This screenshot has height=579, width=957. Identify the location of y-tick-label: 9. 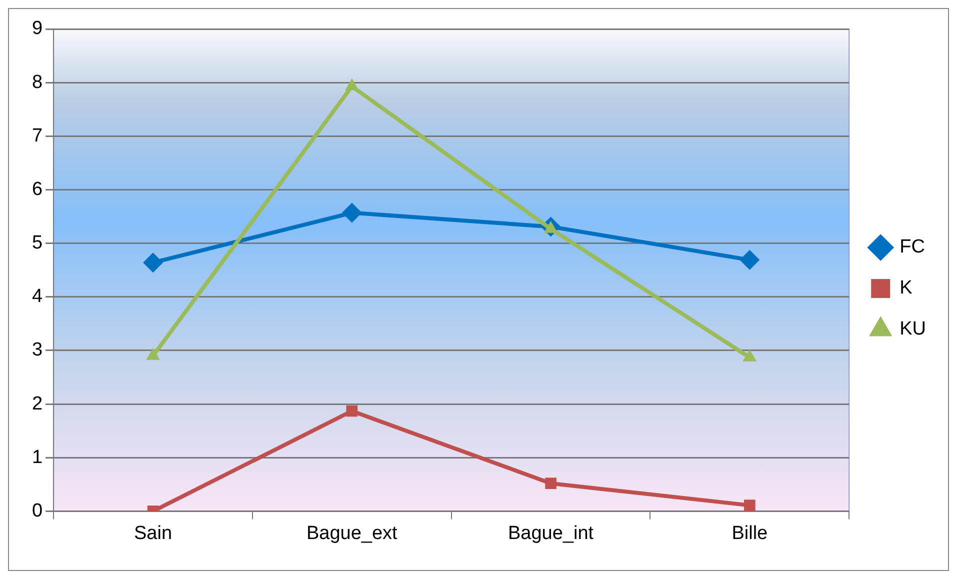
(37, 29).